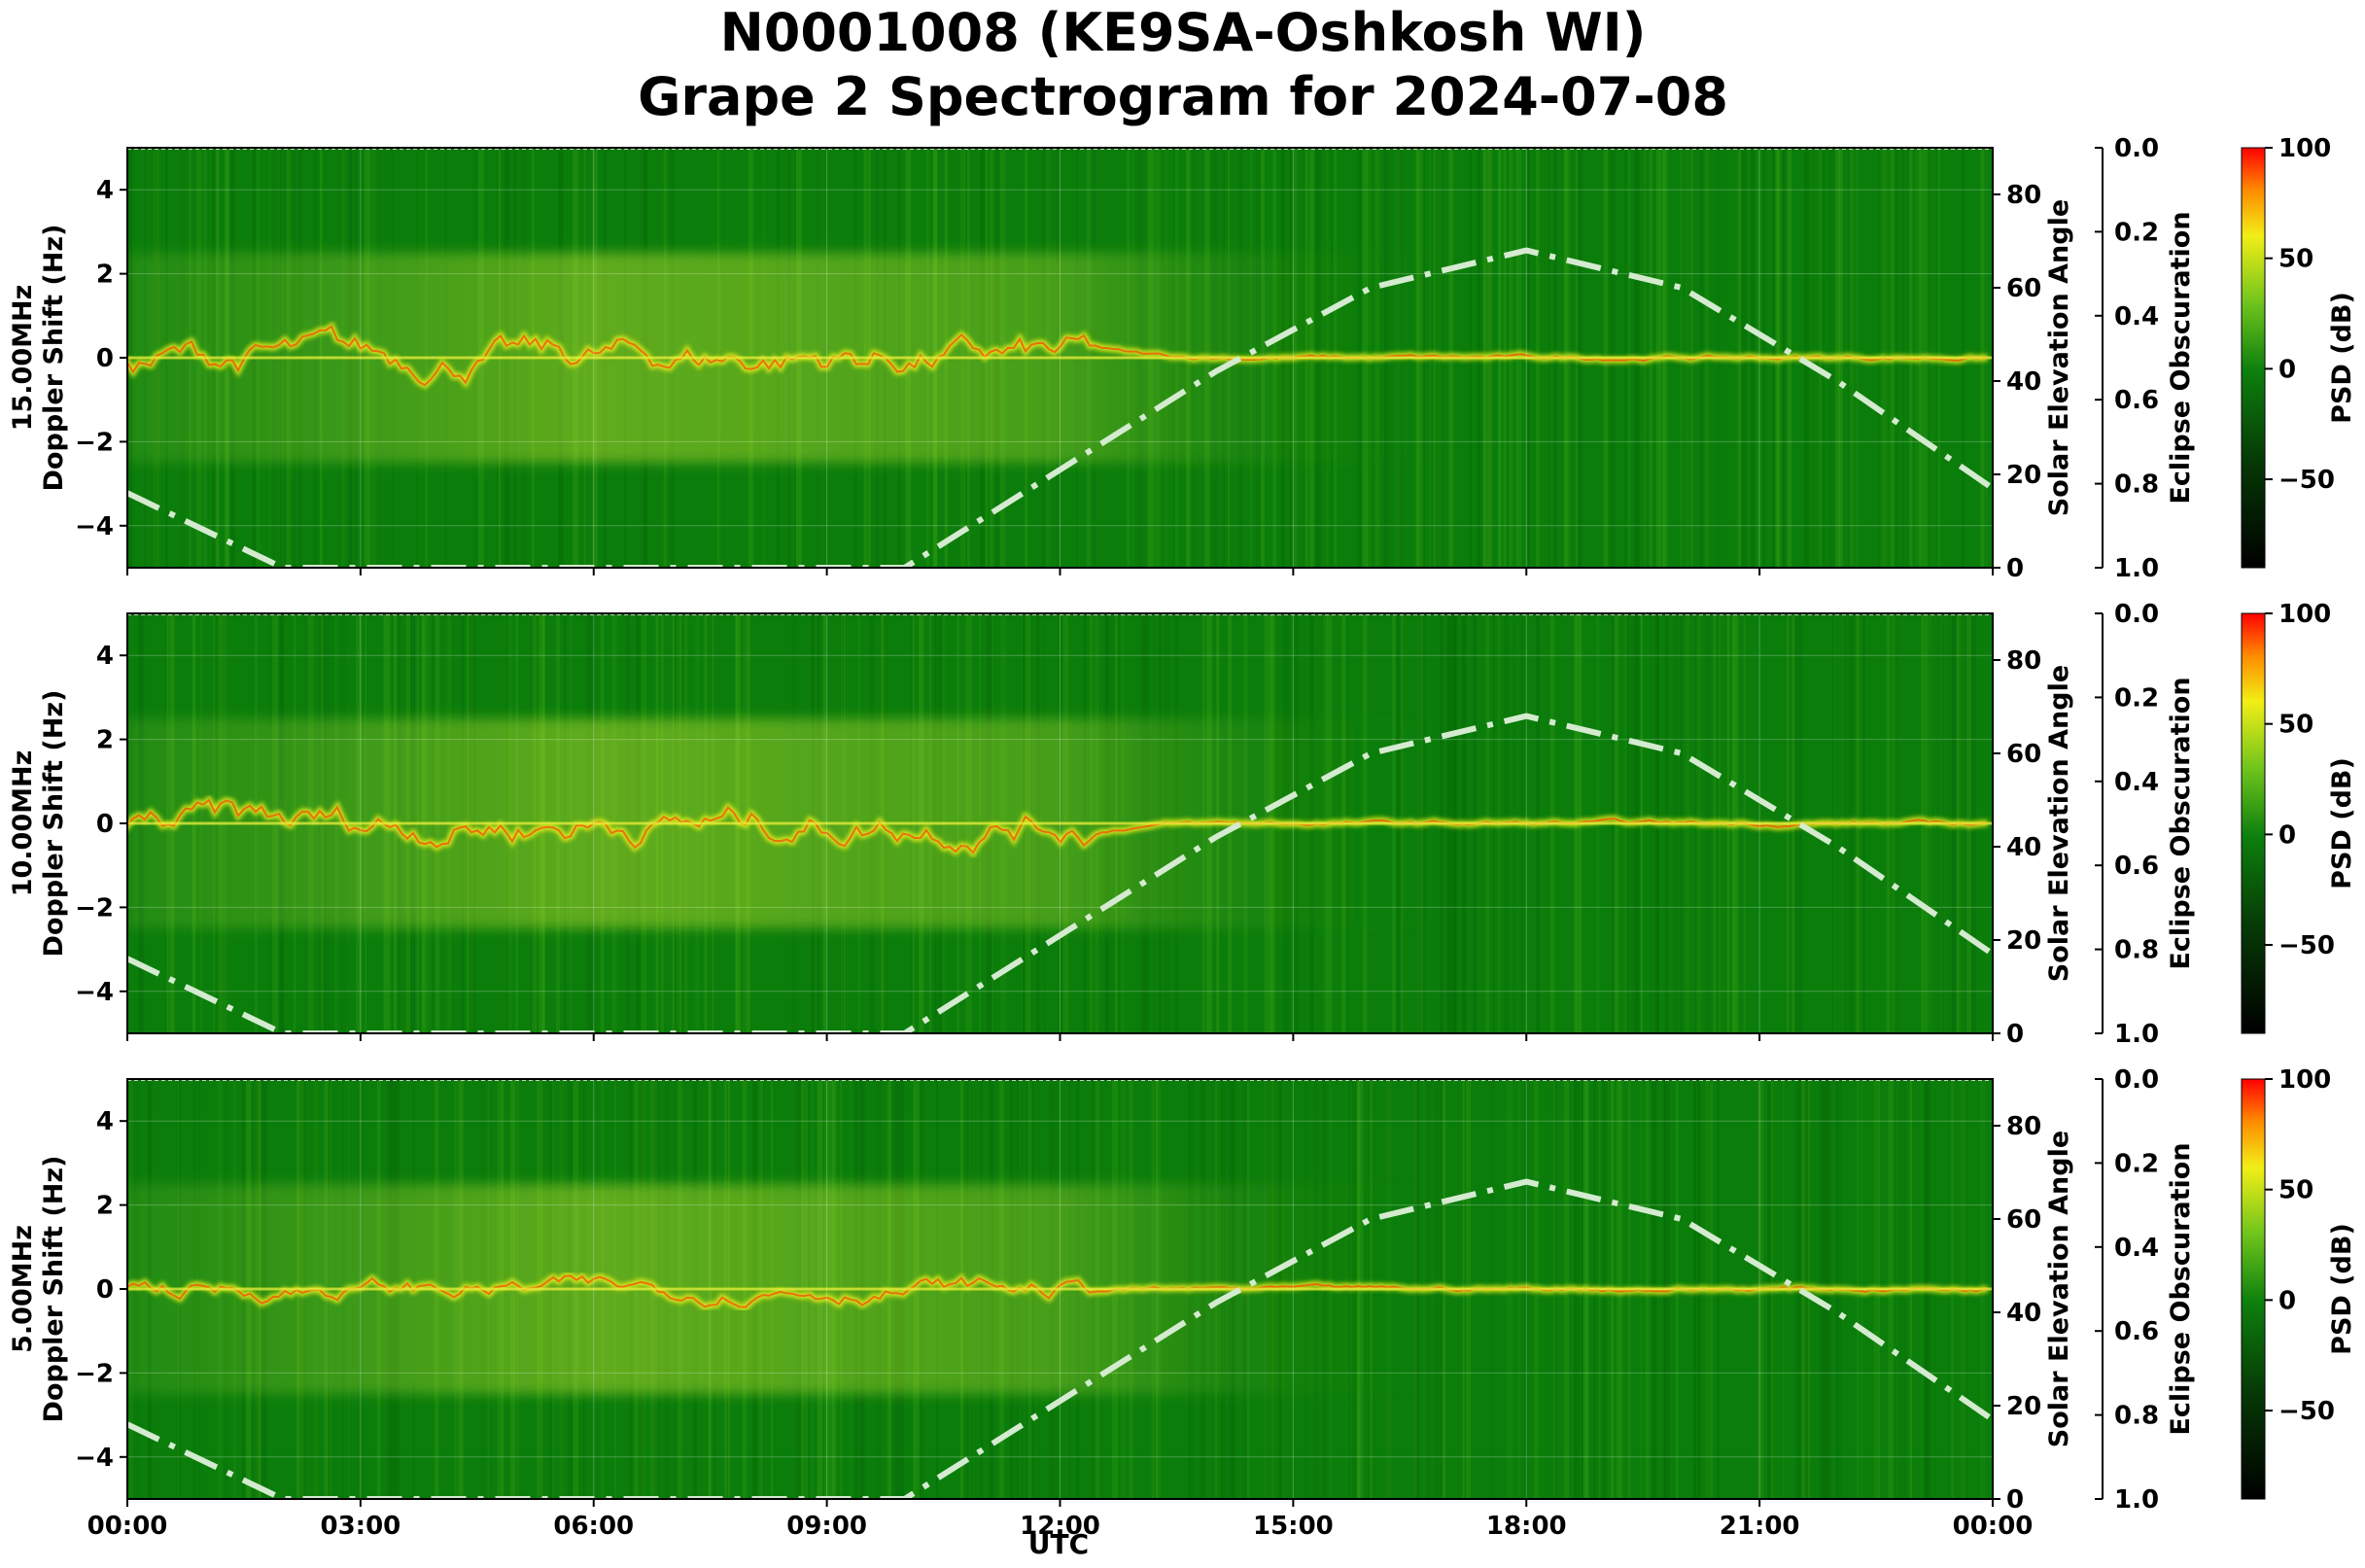  Describe the element at coordinates (1760, 1526) in the screenshot. I see `x-tick-label: 21:00` at that location.